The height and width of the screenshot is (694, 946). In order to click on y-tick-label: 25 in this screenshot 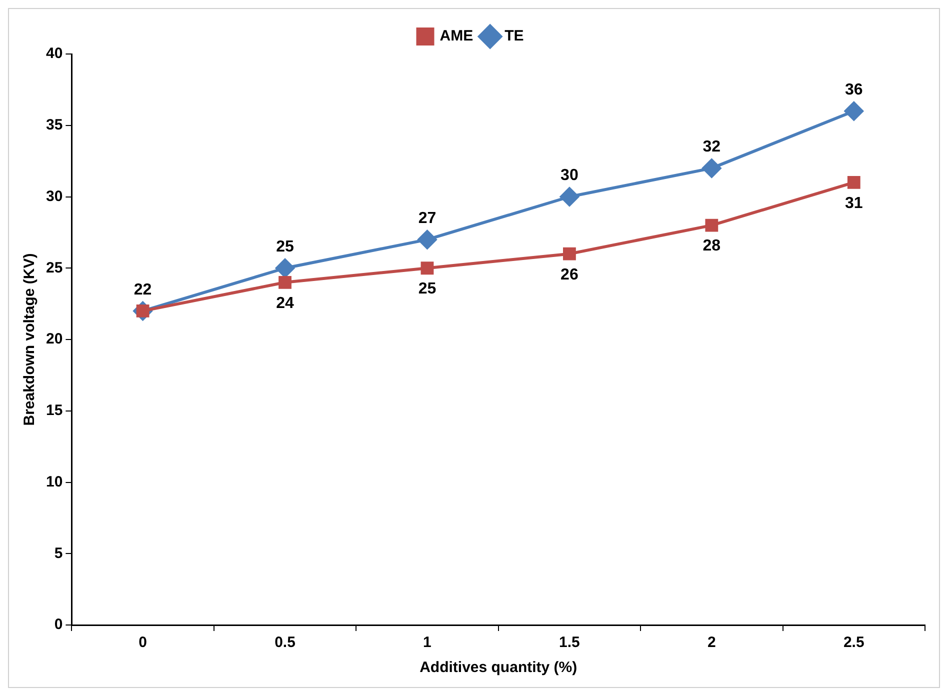, I will do `click(54, 267)`.